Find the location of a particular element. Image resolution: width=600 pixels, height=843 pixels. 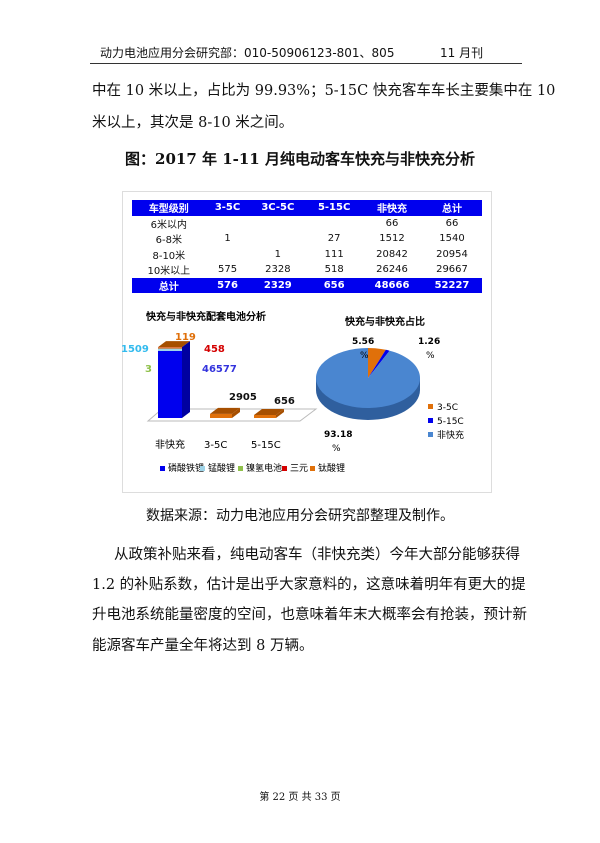

bar-chart-title: 快充与非快充配套电池分析 is located at coordinates (205, 316).